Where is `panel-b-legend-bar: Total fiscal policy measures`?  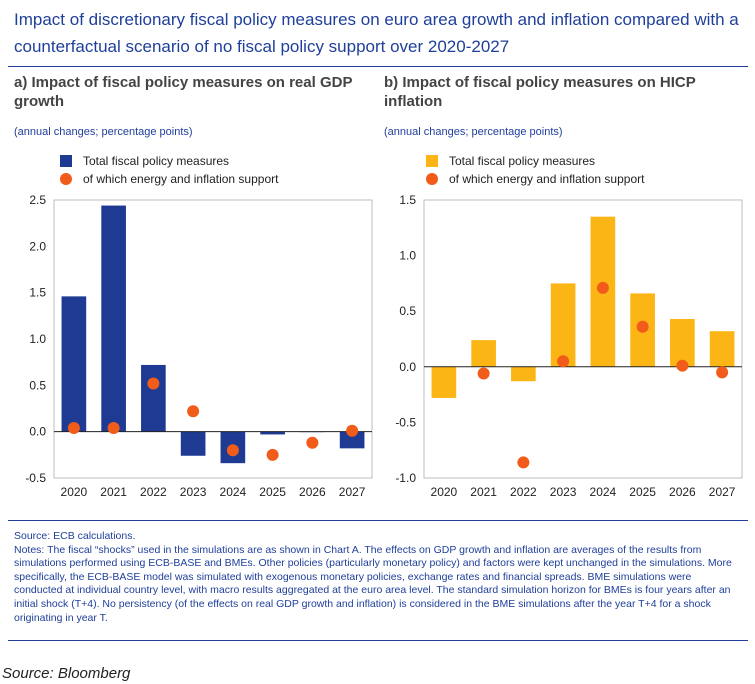
panel-b-legend-bar: Total fiscal policy measures is located at coordinates (510, 161).